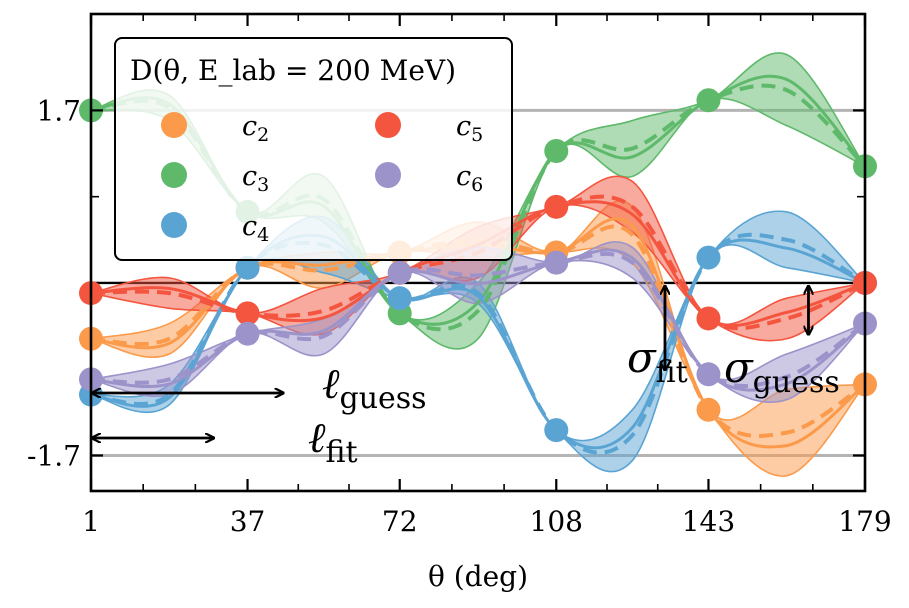 The width and height of the screenshot is (909, 608). Describe the element at coordinates (54, 455) in the screenshot. I see `y-tick-label: -1.7` at that location.